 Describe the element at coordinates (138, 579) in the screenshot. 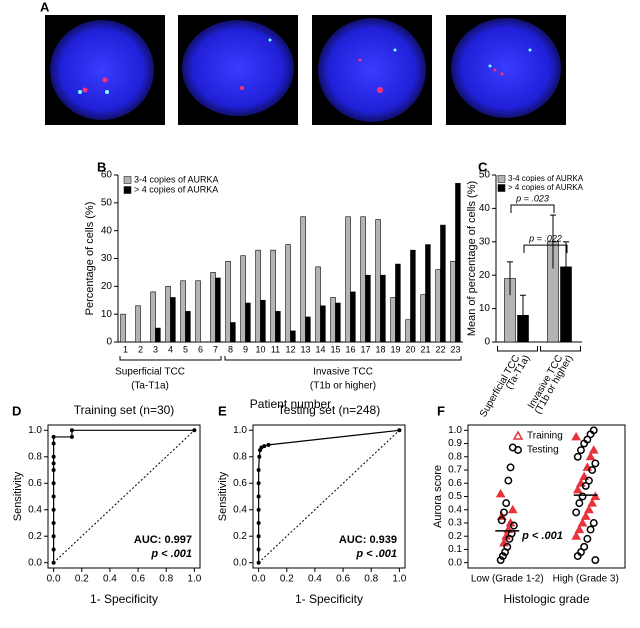

I see `x-tick-label: 0.6` at that location.